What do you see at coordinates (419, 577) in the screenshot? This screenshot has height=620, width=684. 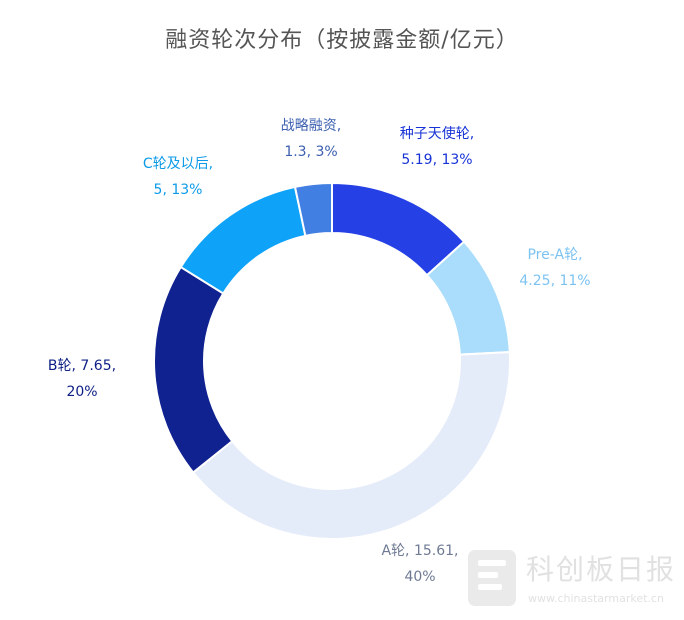 I see `label-a-round-line2: 40%` at bounding box center [419, 577].